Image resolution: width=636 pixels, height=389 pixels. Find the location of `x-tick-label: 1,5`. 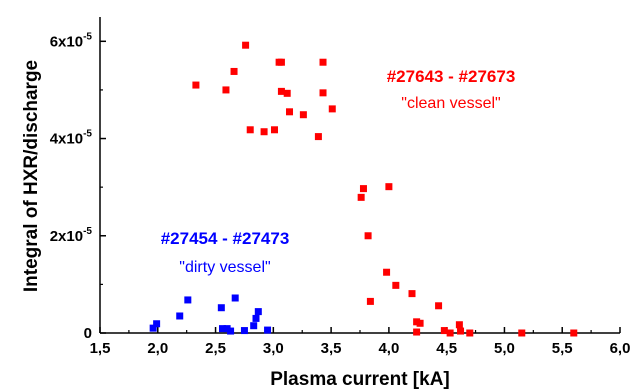

x-tick-label: 1,5 is located at coordinates (100, 348).